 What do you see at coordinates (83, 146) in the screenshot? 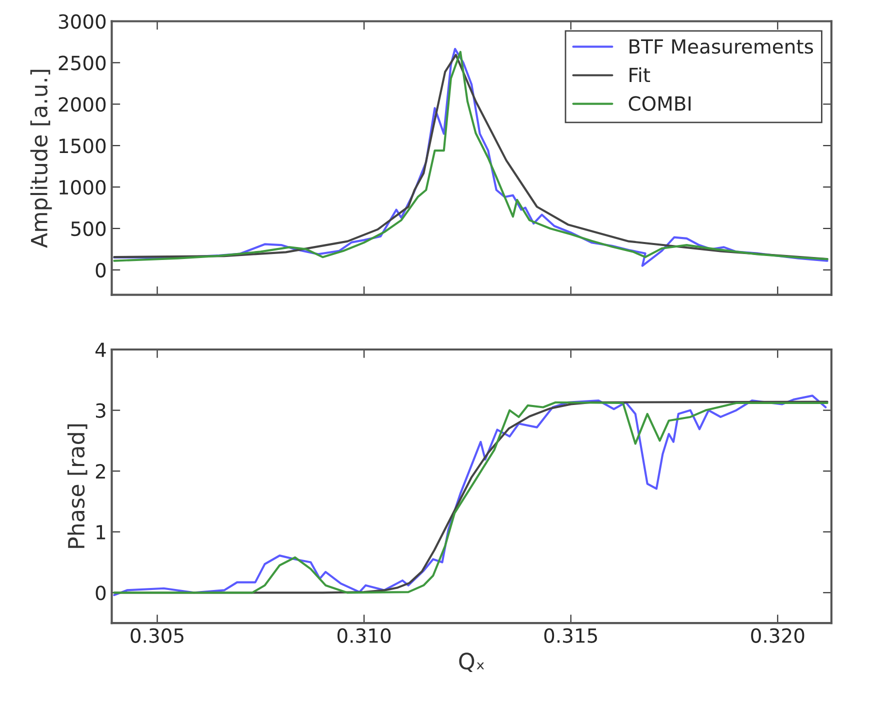
I see `y-tick-label: 1500` at bounding box center [83, 146].